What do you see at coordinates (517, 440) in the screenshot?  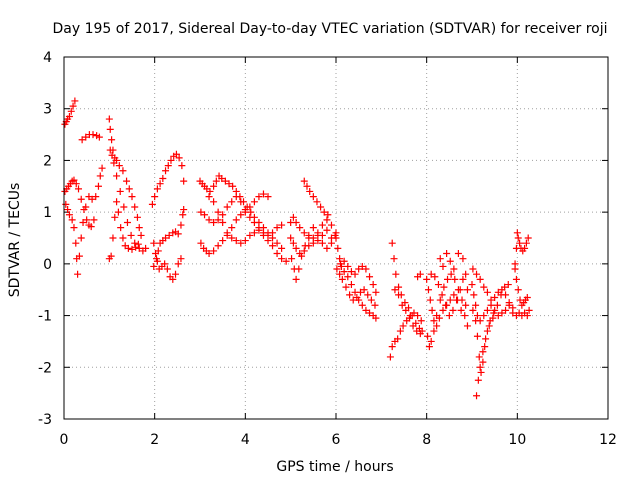 I see `x-tick-label: 10` at bounding box center [517, 440].